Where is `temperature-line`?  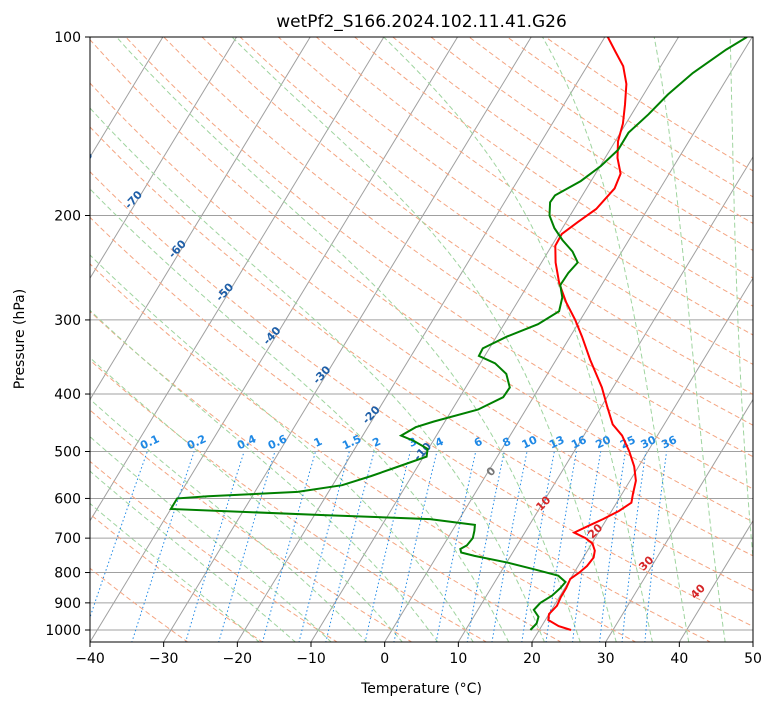 temperature-line is located at coordinates (592, 334).